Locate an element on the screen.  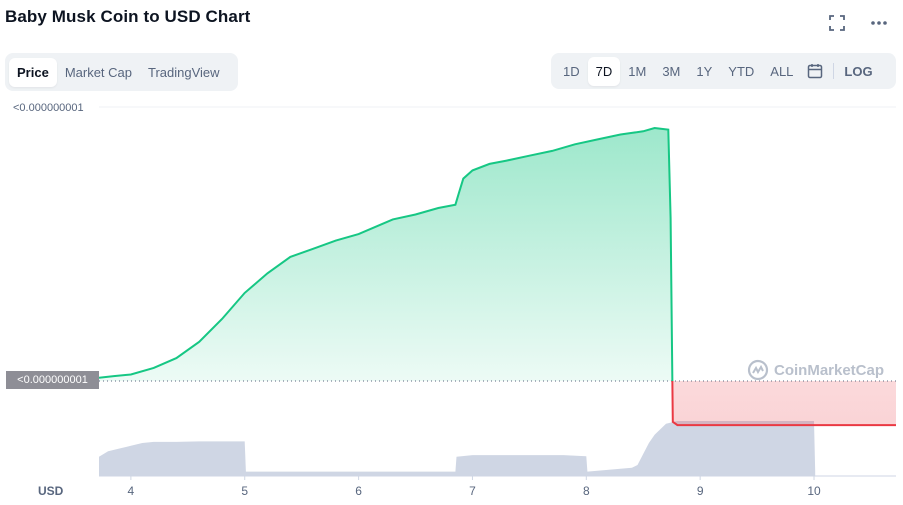
range-all: ALL is located at coordinates (782, 71).